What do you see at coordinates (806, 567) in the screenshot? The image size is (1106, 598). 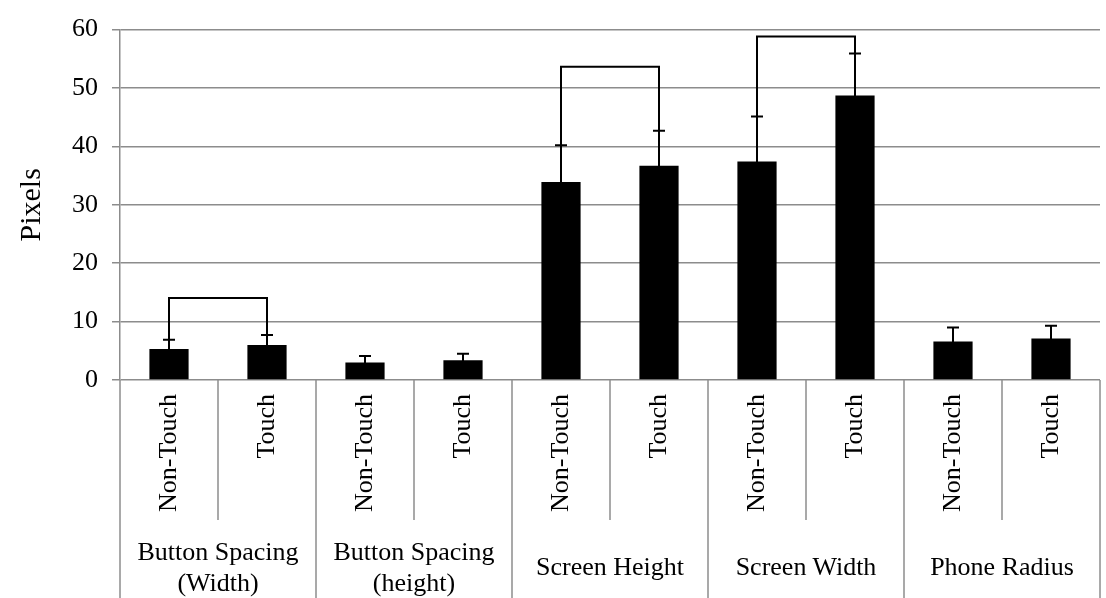 I see `x-tick-label: Screen Width` at bounding box center [806, 567].